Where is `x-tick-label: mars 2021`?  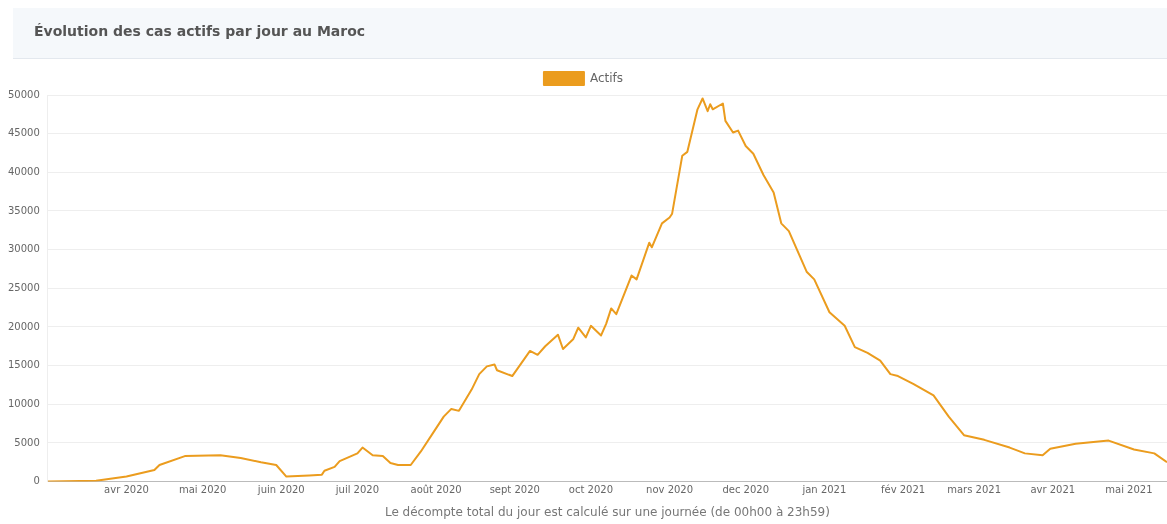 x-tick-label: mars 2021 is located at coordinates (974, 490).